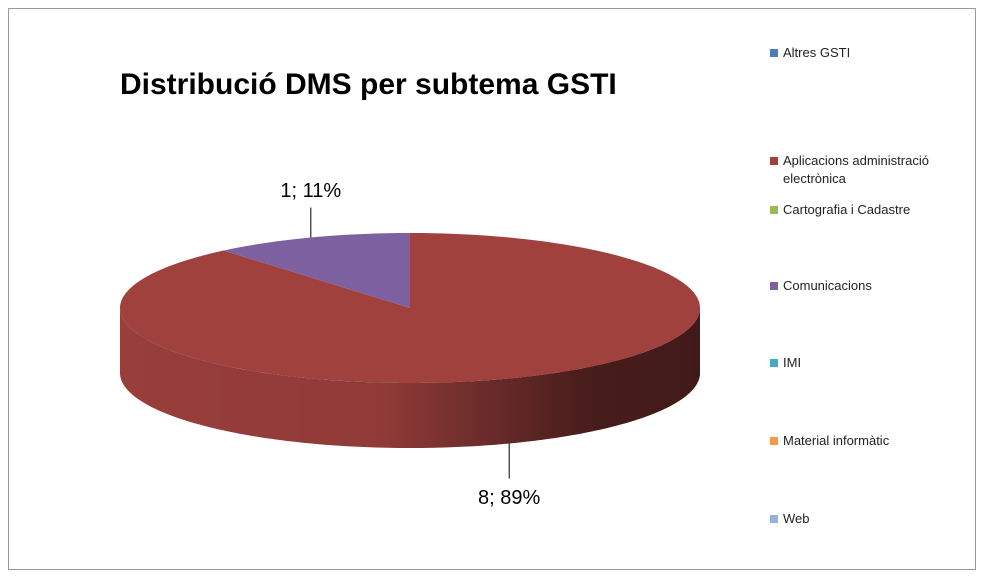 Image resolution: width=987 pixels, height=578 pixels. Describe the element at coordinates (796, 518) in the screenshot. I see `legend-label: Web` at that location.